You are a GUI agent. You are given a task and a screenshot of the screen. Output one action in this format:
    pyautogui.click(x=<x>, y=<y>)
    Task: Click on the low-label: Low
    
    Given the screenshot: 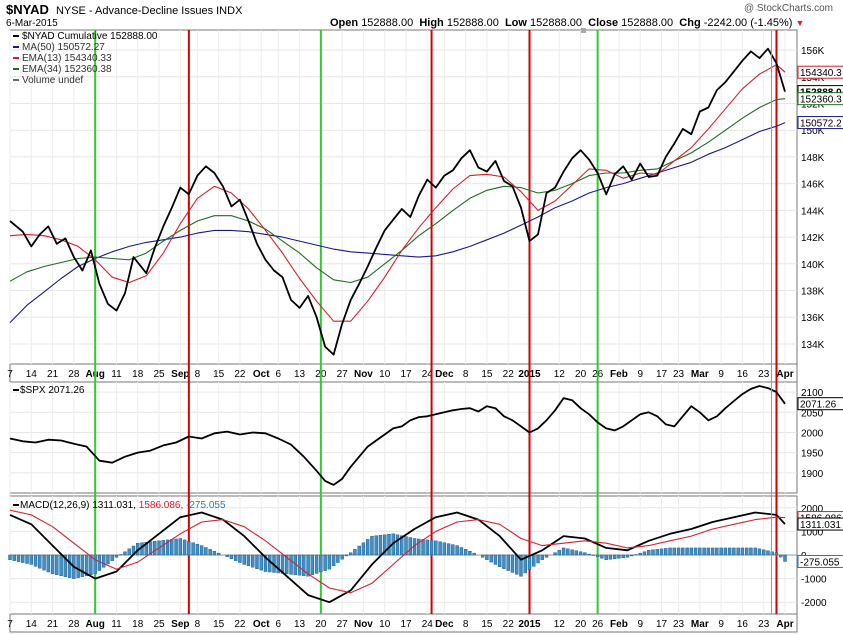 What is the action you would take?
    pyautogui.click(x=515, y=23)
    